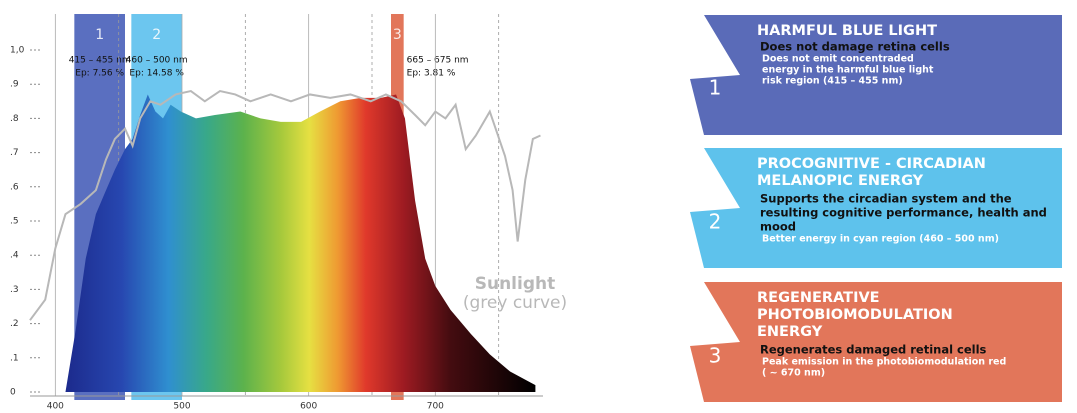 This screenshot has width=1077, height=413. I want to click on y-tick-label: .9, so click(14, 85).